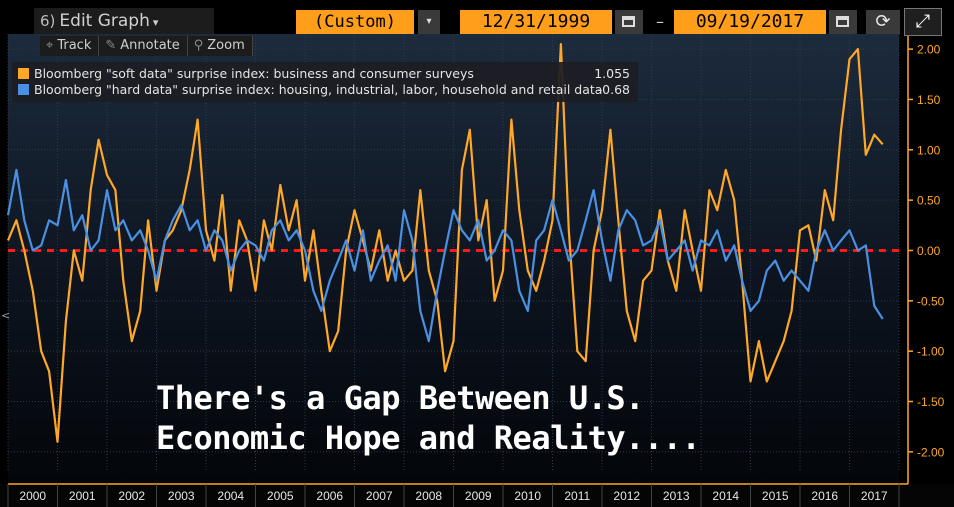  Describe the element at coordinates (536, 22) in the screenshot. I see `start-date-input: 12/31/1999` at that location.